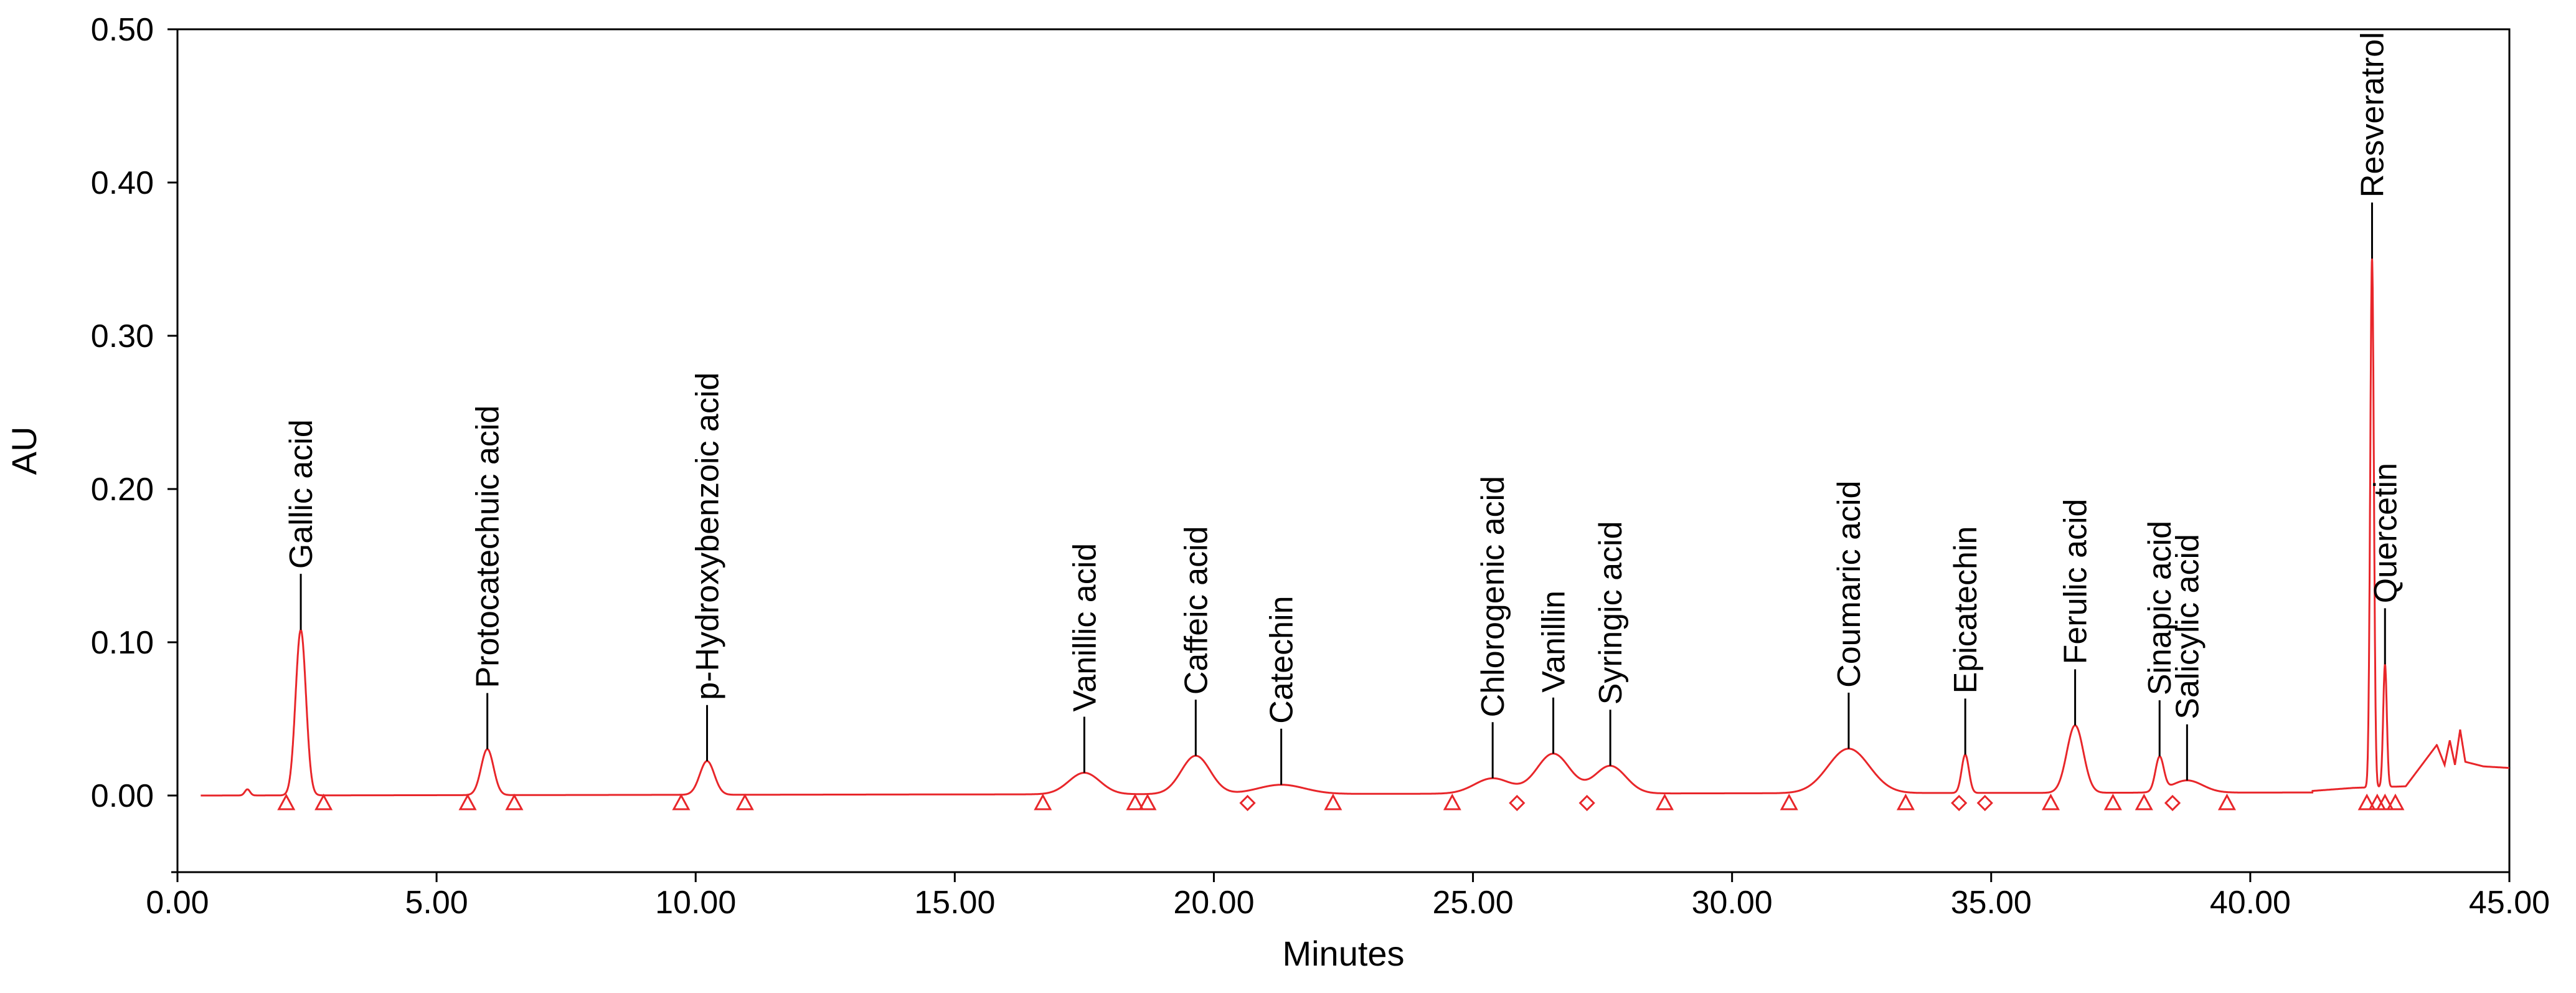 The width and height of the screenshot is (2576, 993). I want to click on x-tick-label: 0.00, so click(177, 903).